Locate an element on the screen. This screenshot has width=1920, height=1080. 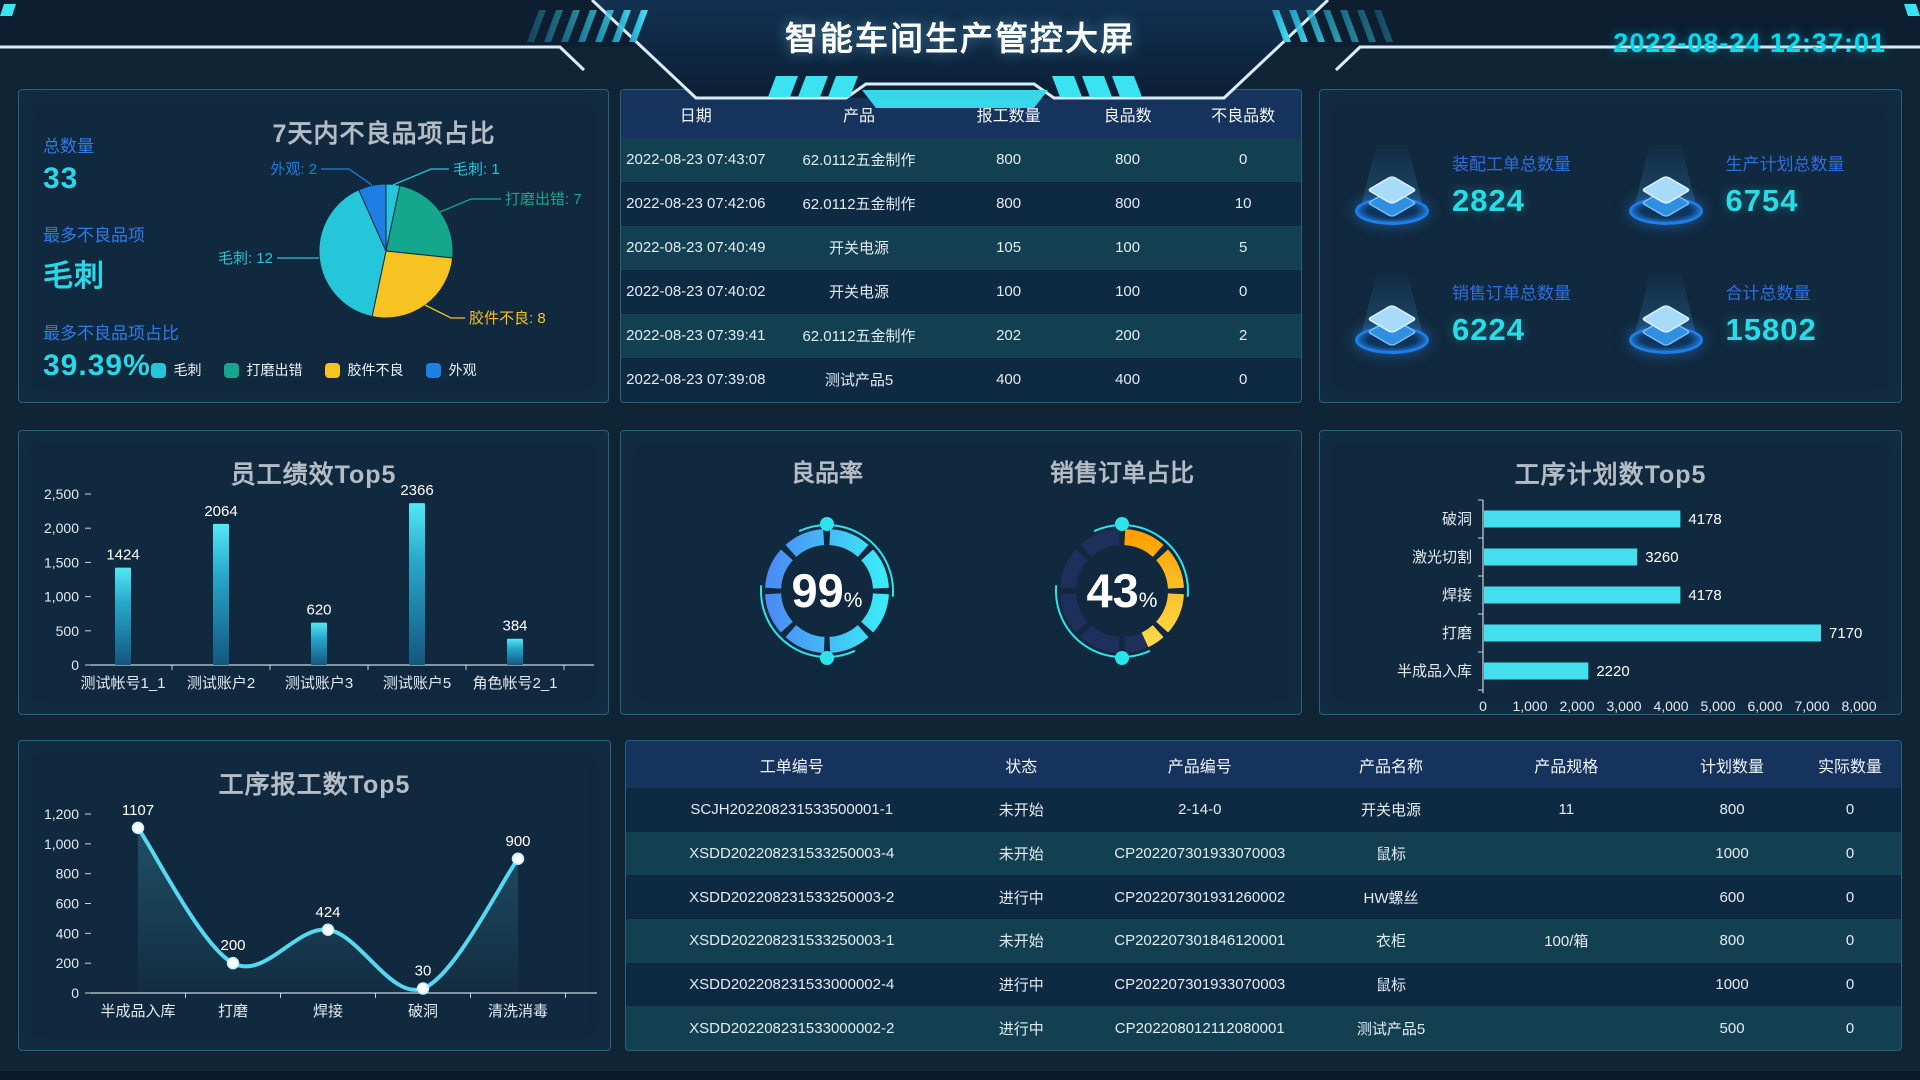
category-label: 测试账户5 is located at coordinates (417, 683).